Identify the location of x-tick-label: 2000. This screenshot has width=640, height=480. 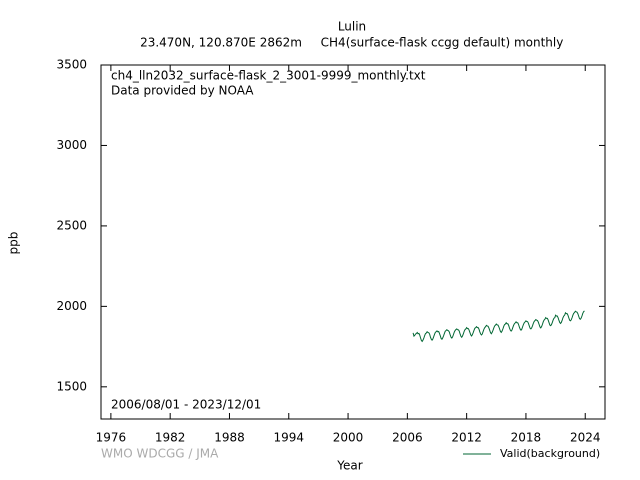
(348, 438).